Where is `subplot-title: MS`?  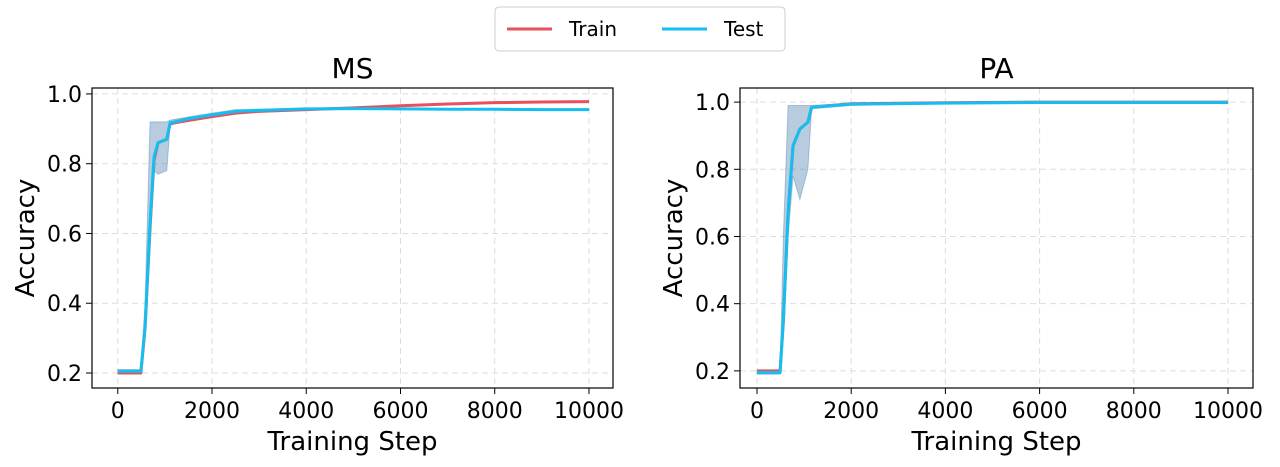
subplot-title: MS is located at coordinates (353, 68).